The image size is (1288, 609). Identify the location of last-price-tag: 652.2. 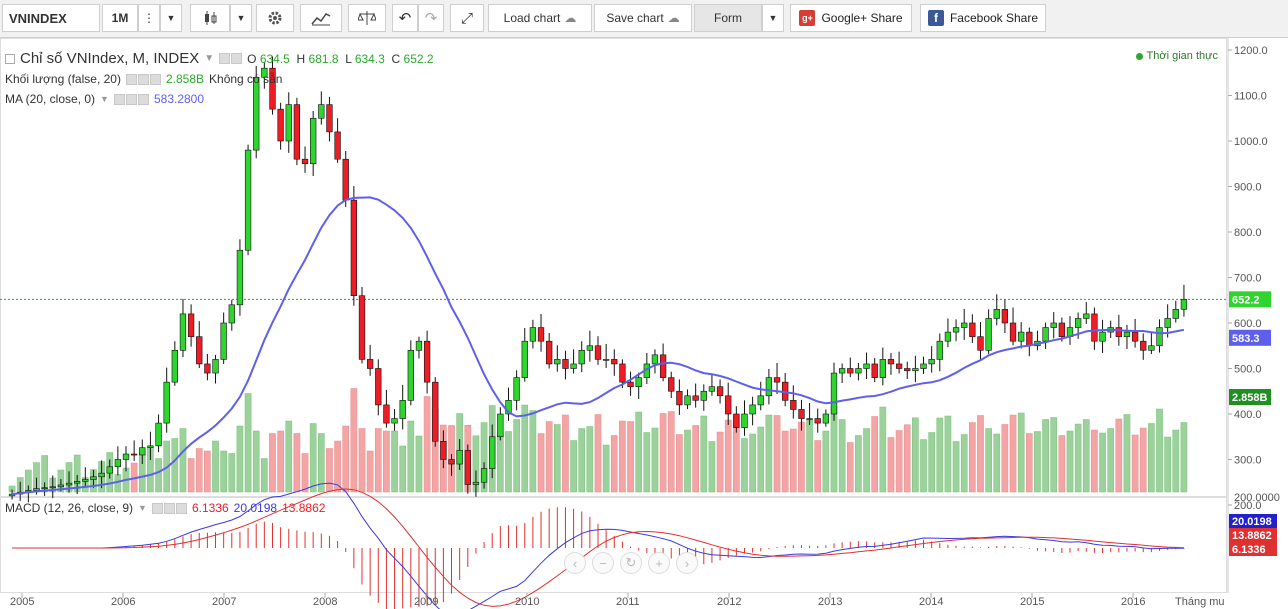
(1246, 300).